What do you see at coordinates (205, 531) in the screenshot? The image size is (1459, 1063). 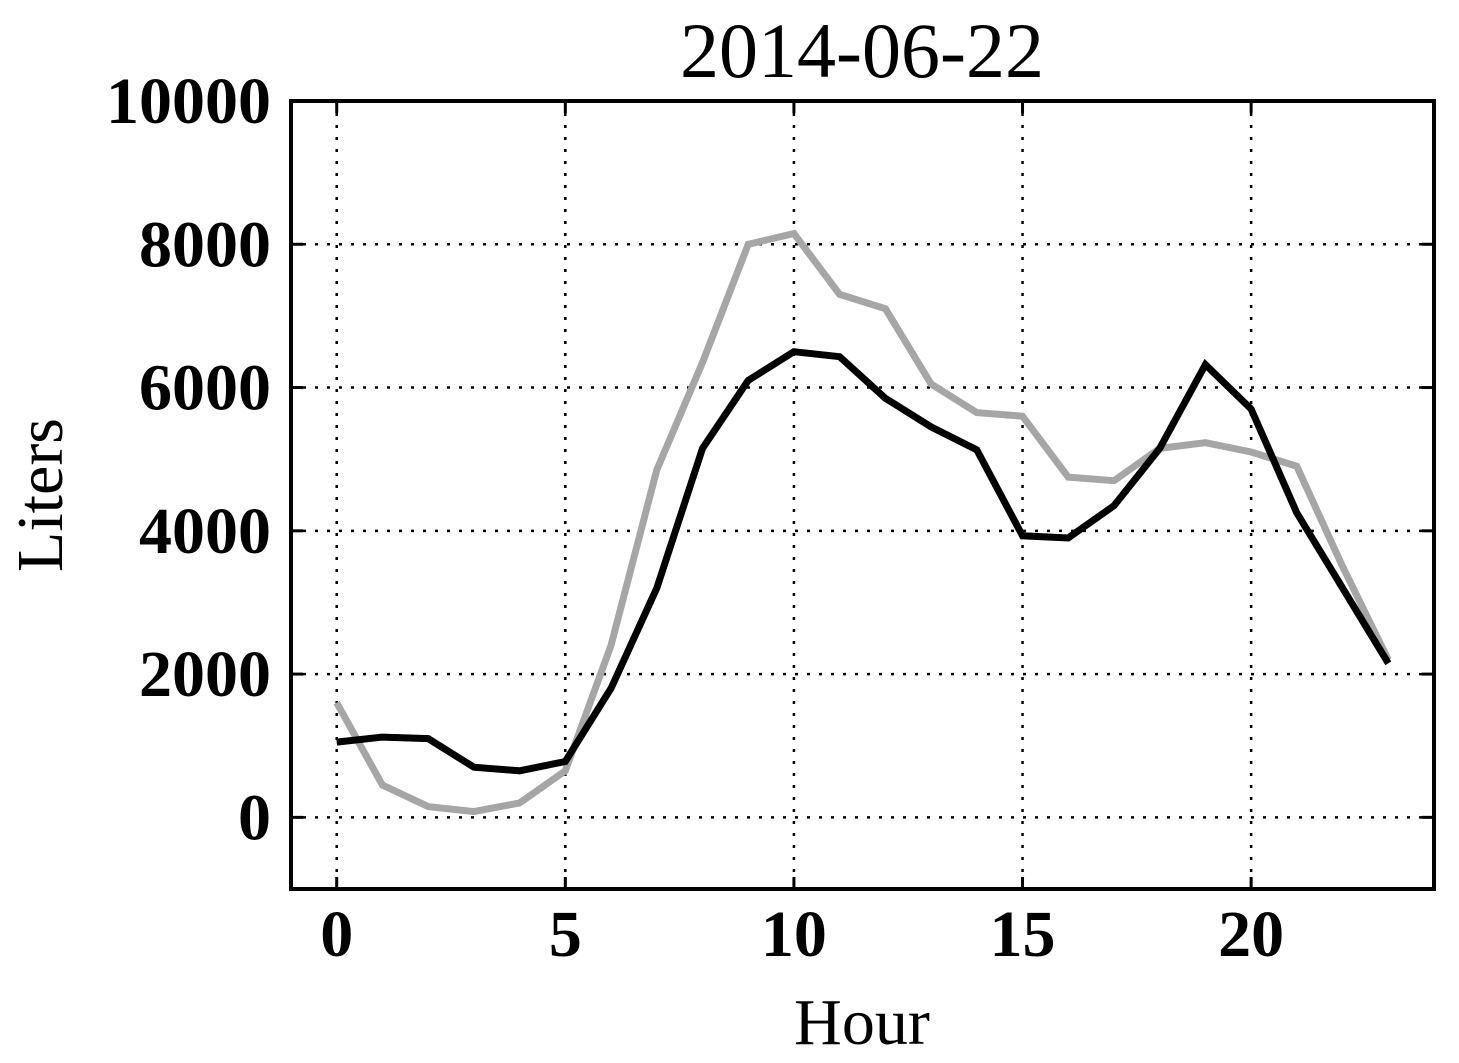 I see `y-tick-label: 4000` at bounding box center [205, 531].